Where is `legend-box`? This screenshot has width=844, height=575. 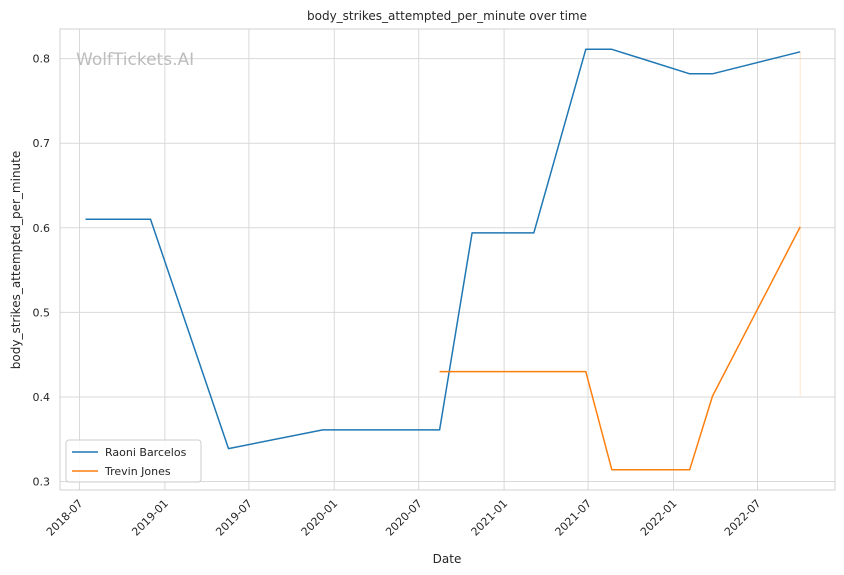 legend-box is located at coordinates (133, 461).